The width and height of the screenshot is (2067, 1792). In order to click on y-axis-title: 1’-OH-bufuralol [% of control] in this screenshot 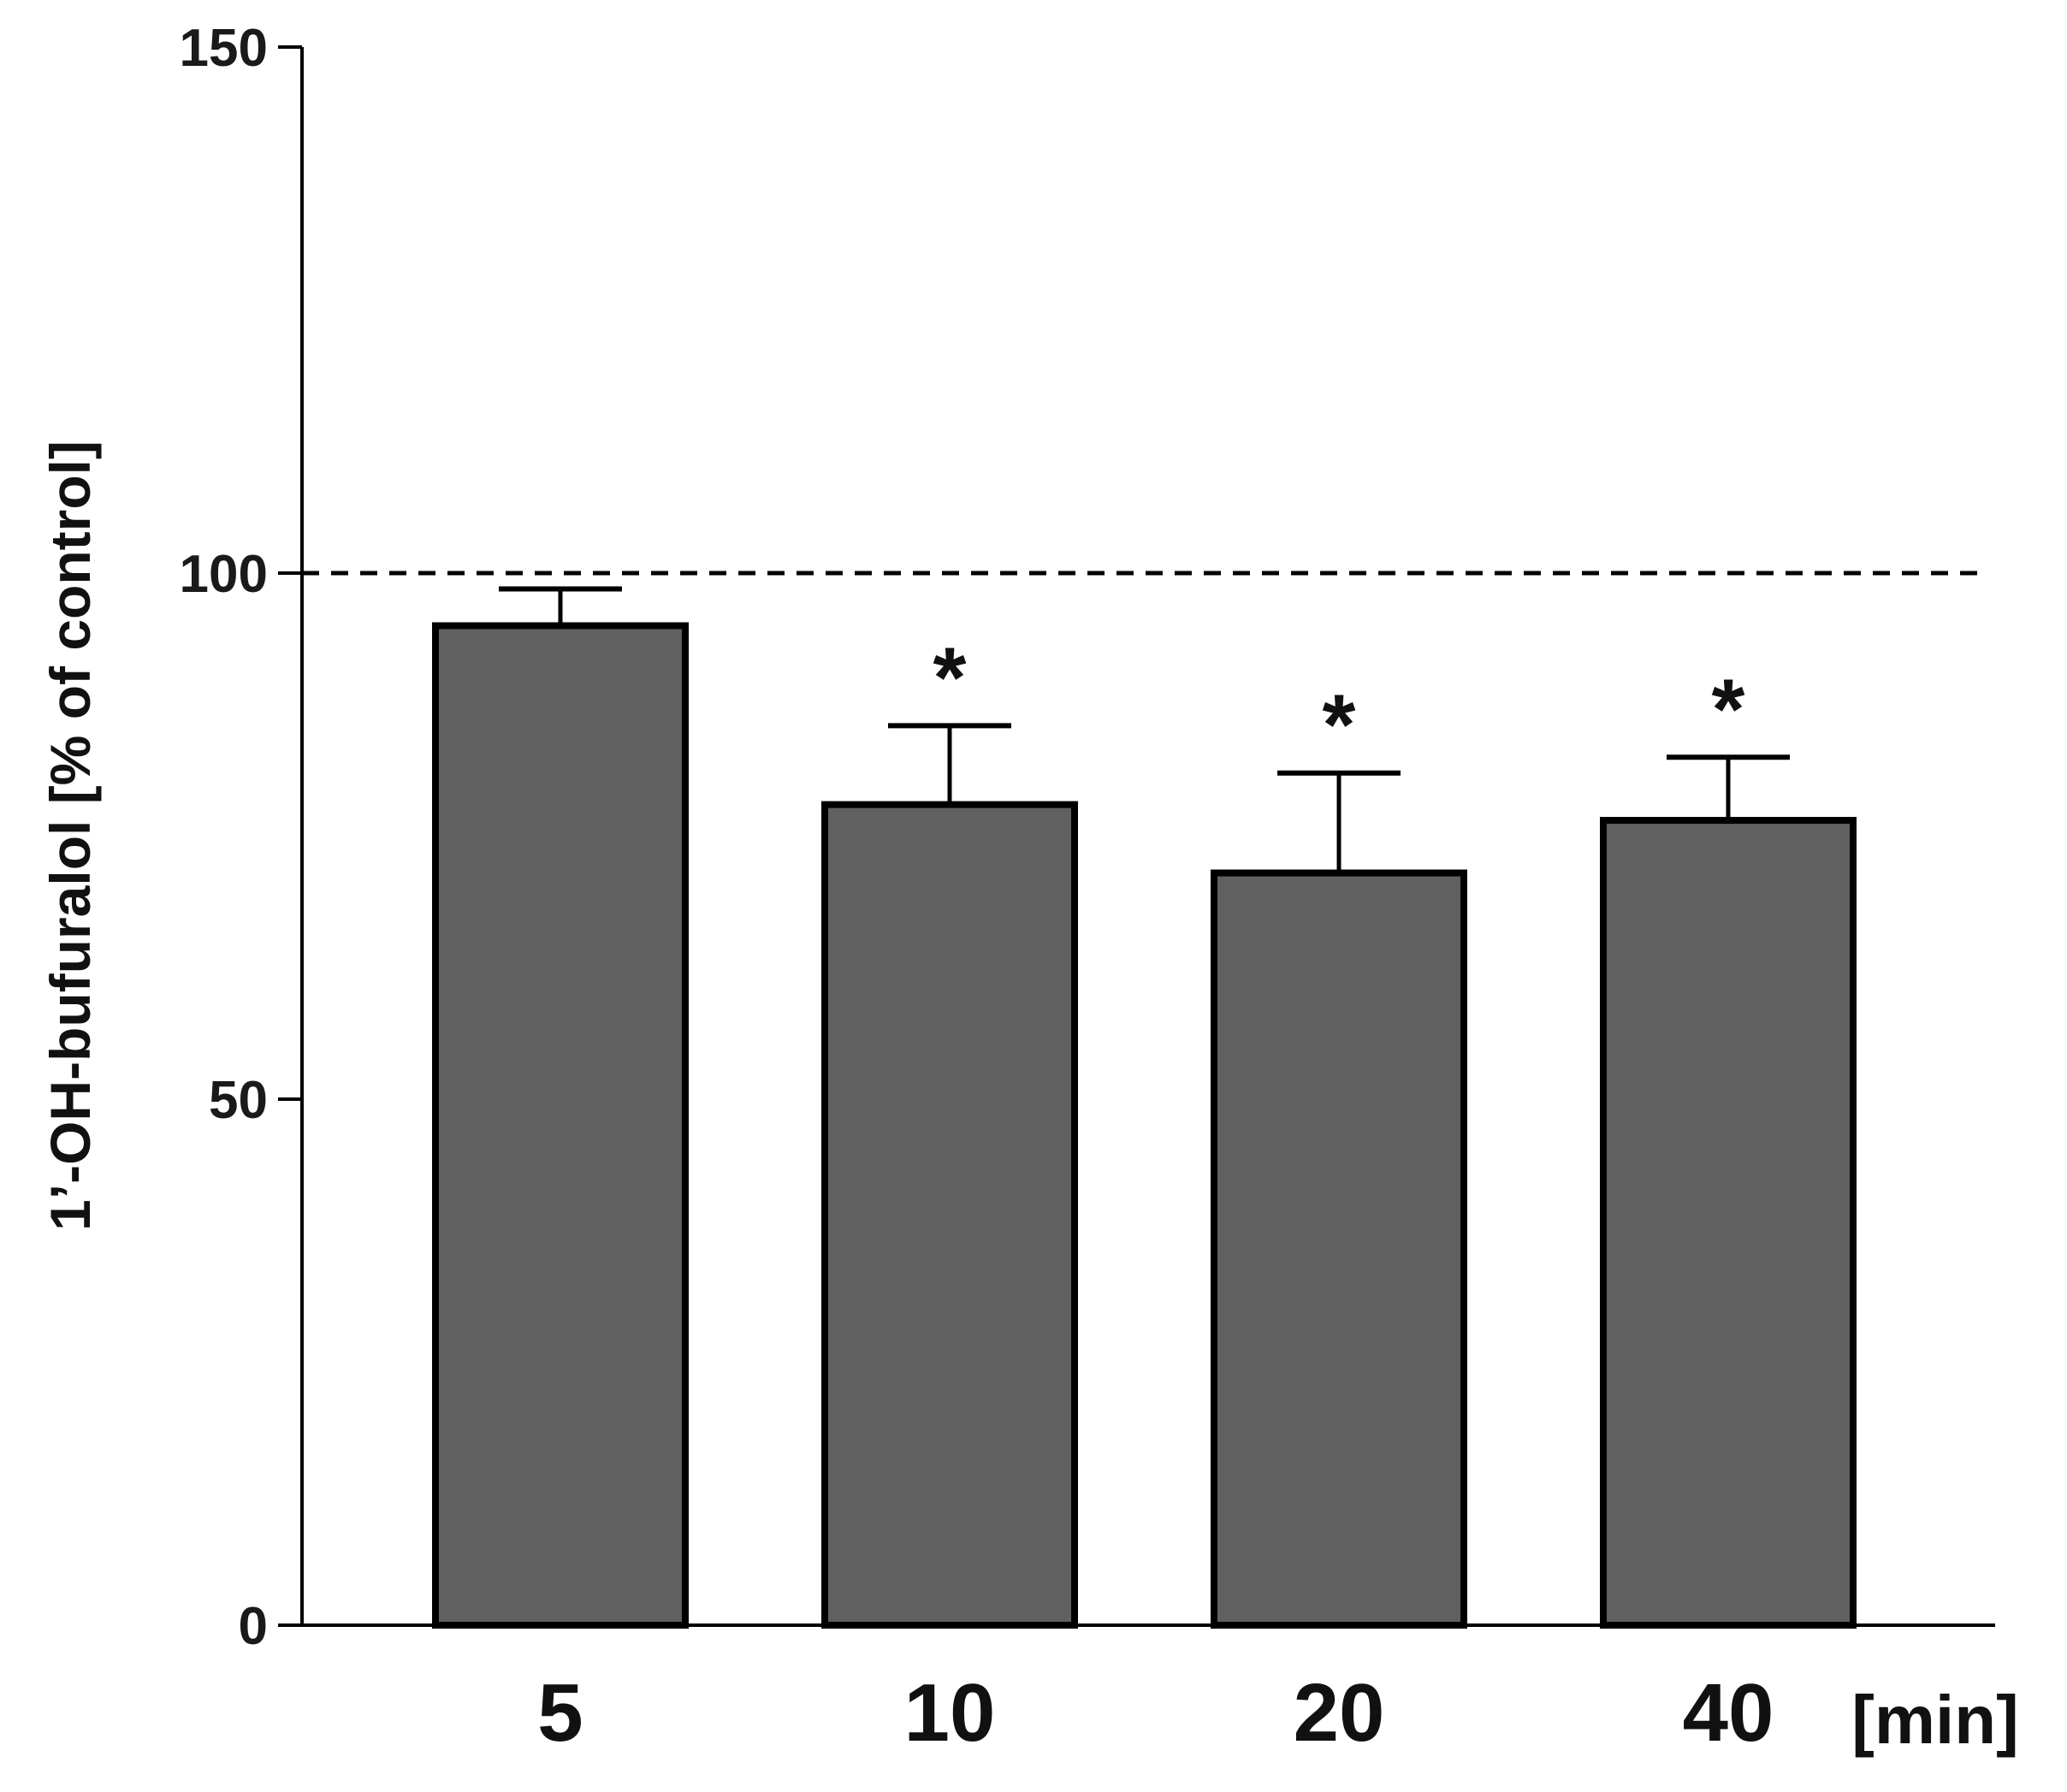, I will do `click(70, 836)`.